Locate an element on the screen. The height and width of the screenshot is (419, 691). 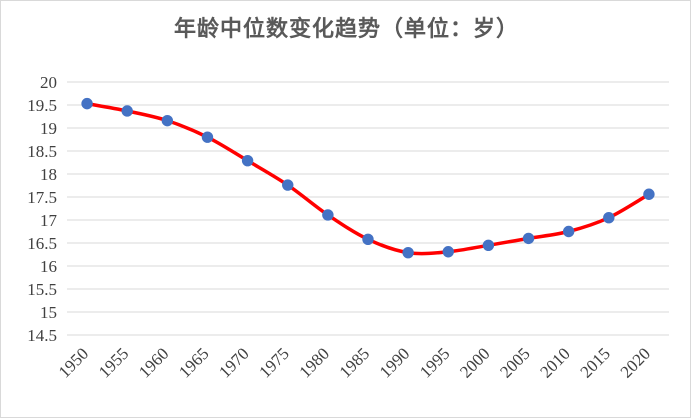
x-tick-label: 2015 is located at coordinates (594, 362).